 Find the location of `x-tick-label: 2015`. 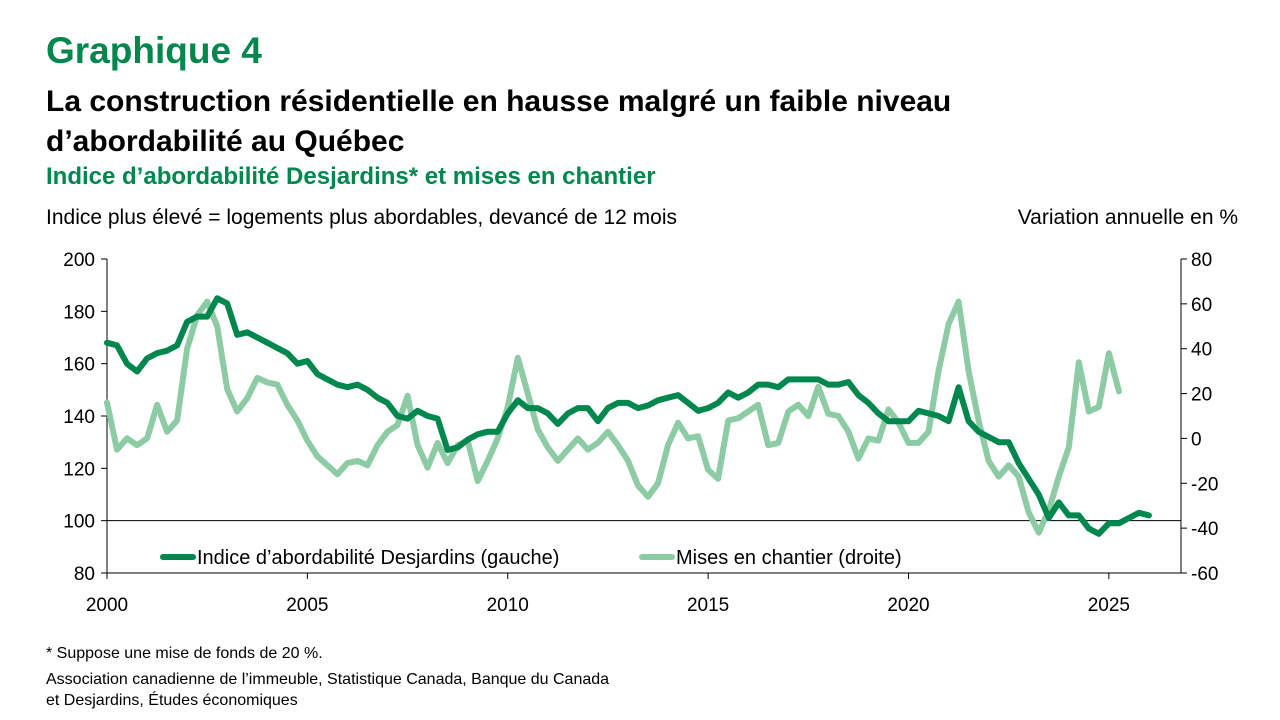

x-tick-label: 2015 is located at coordinates (708, 605).